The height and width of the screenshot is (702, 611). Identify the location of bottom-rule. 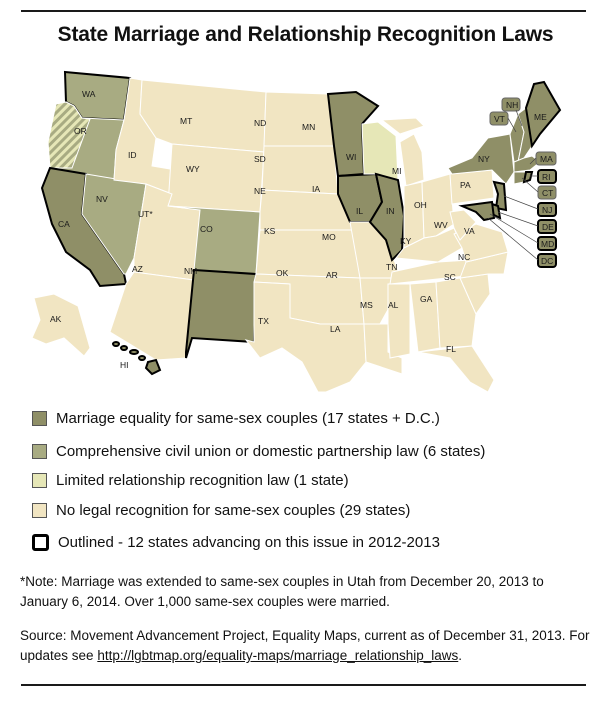
(303, 685).